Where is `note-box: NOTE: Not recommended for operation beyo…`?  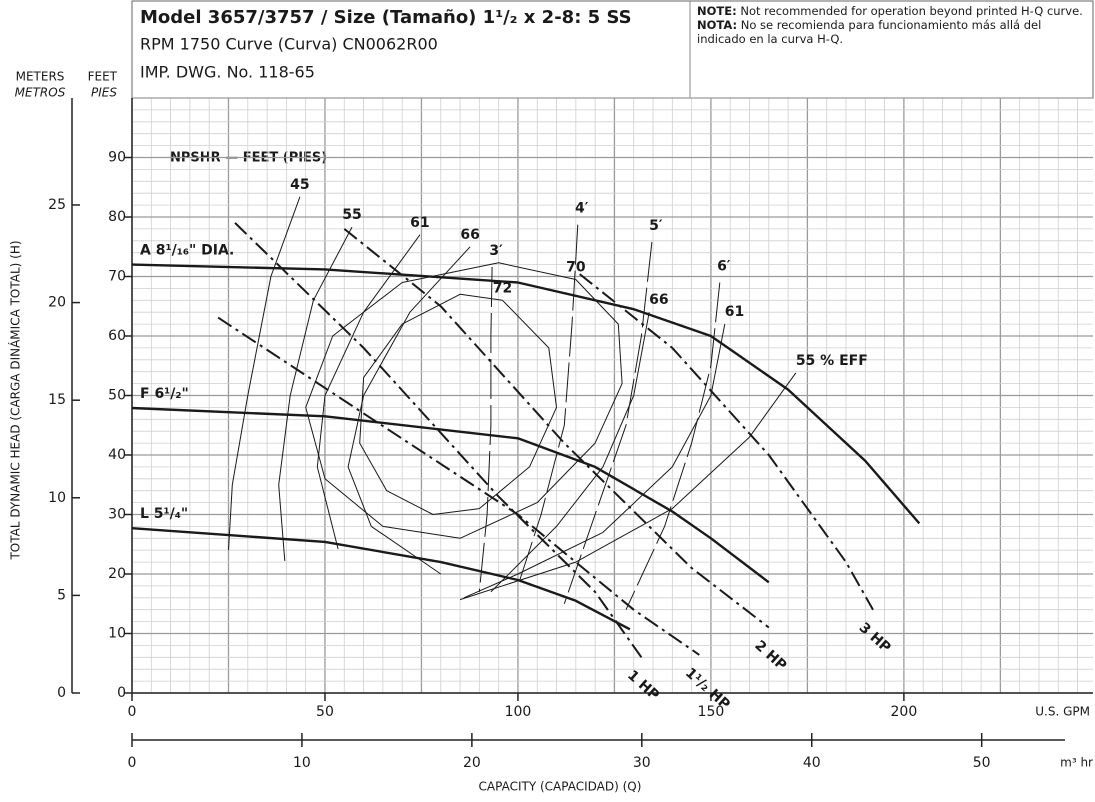 note-box: NOTE: Not recommended for operation beyo… is located at coordinates (890, 25).